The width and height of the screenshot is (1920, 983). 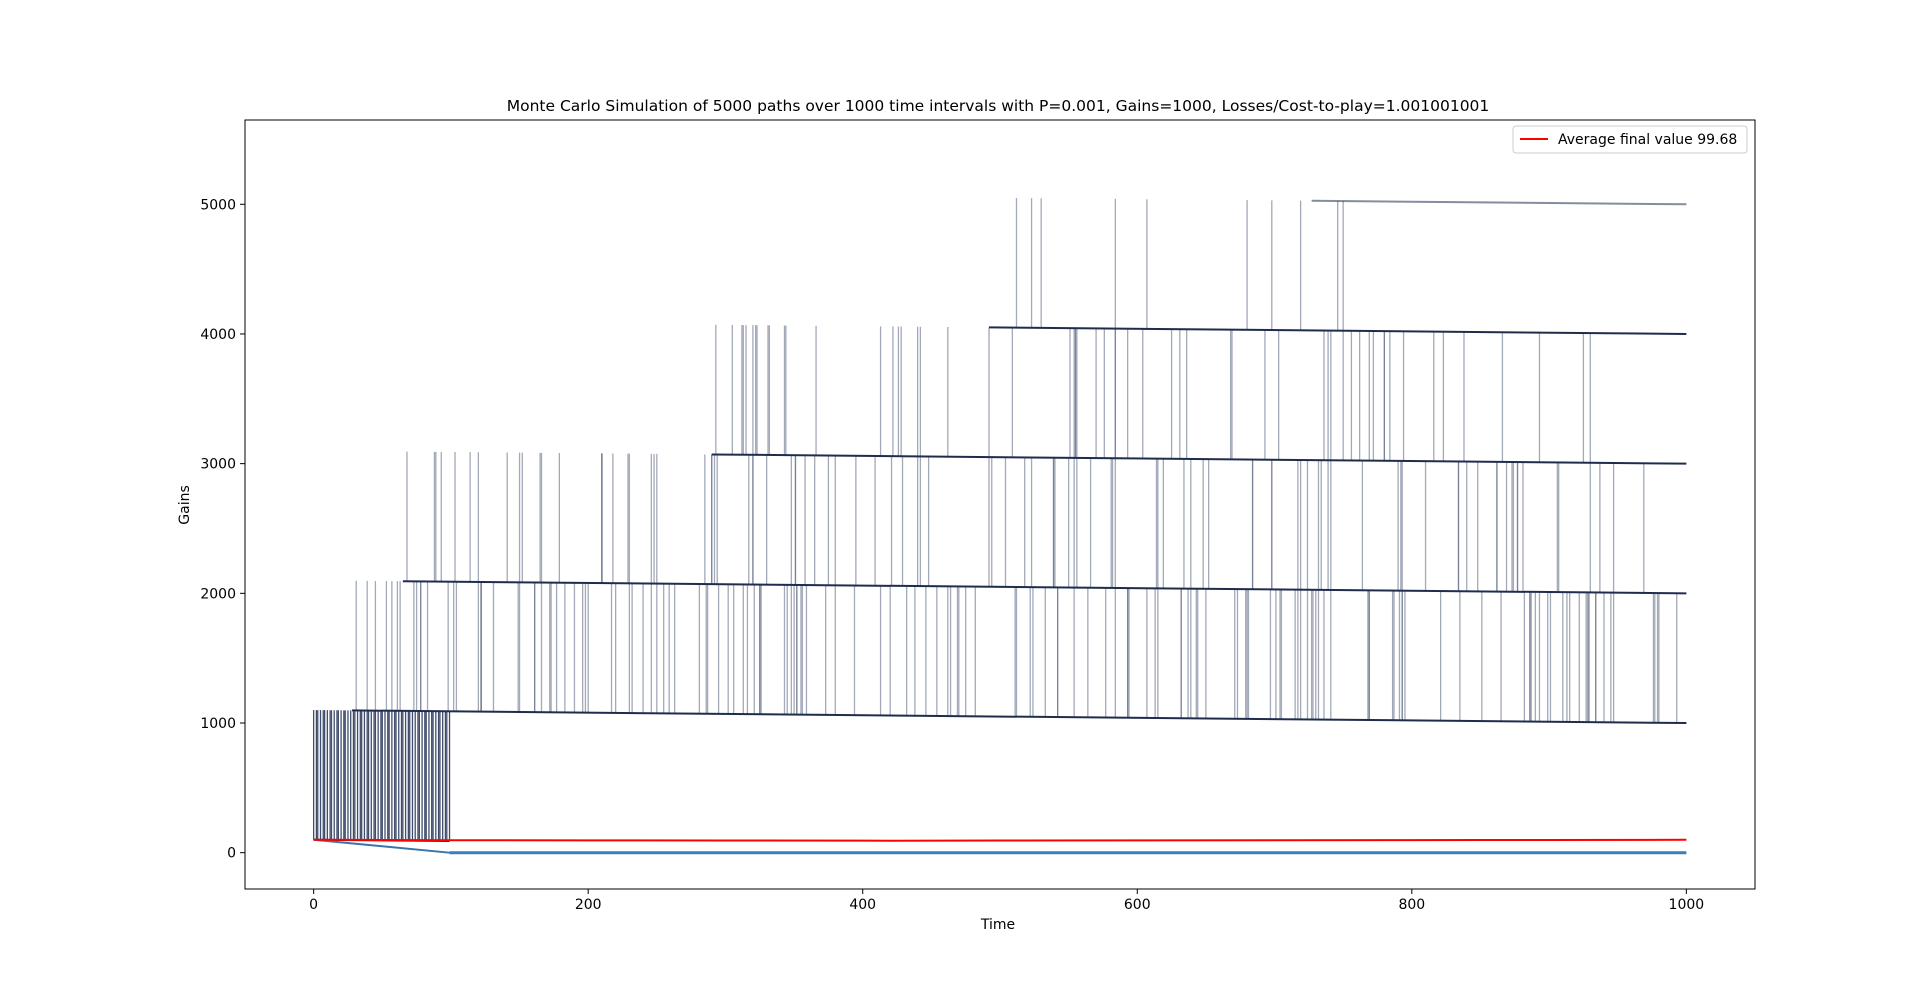 I want to click on x-tick-label: 800, so click(x=1411, y=905).